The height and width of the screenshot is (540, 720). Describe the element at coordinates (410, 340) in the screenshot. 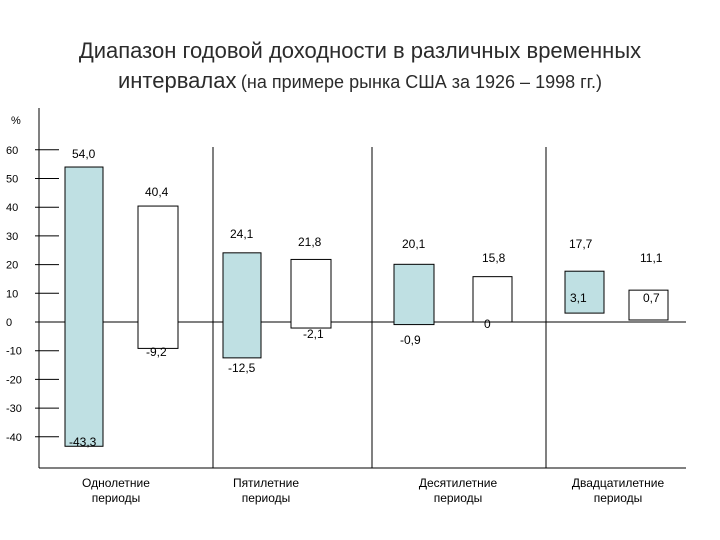

I see `stock-min-label: -0,9` at that location.